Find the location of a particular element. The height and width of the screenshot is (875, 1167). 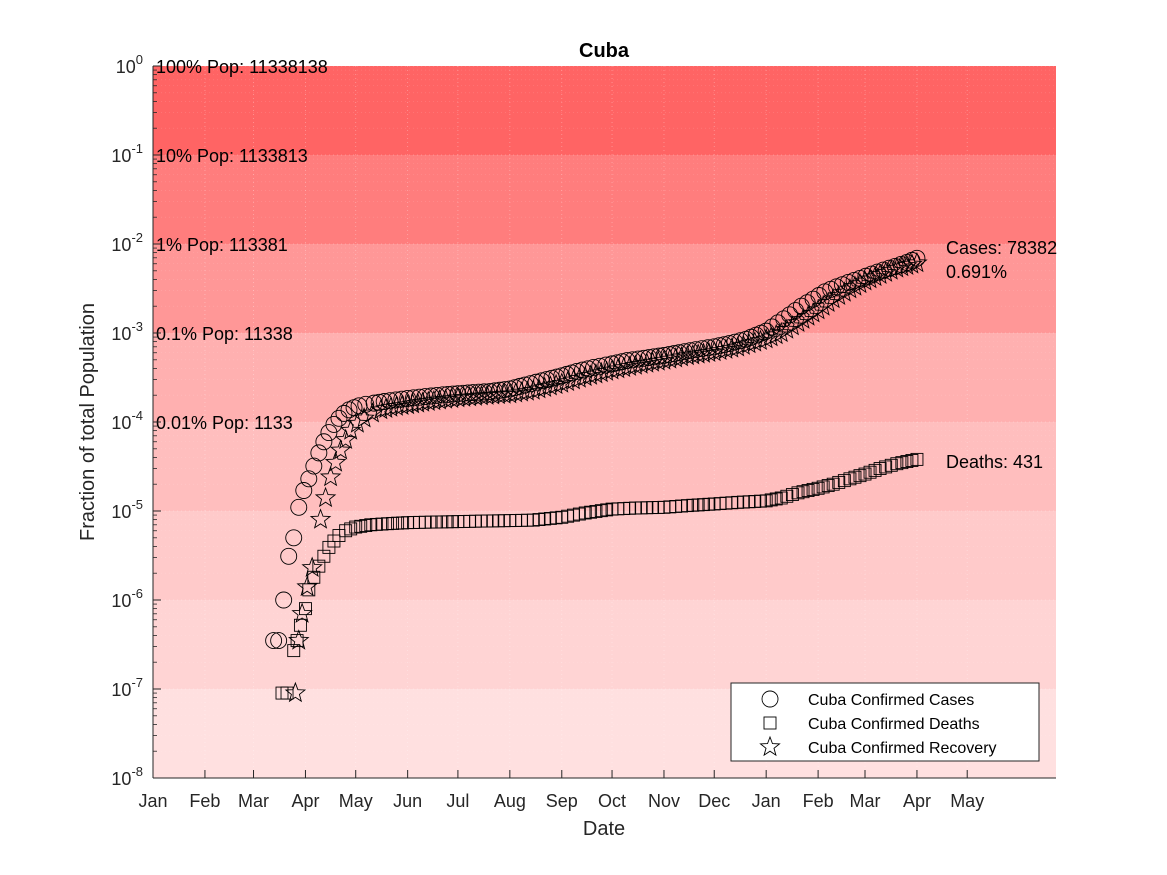

x-tick-label: Oct is located at coordinates (612, 801).